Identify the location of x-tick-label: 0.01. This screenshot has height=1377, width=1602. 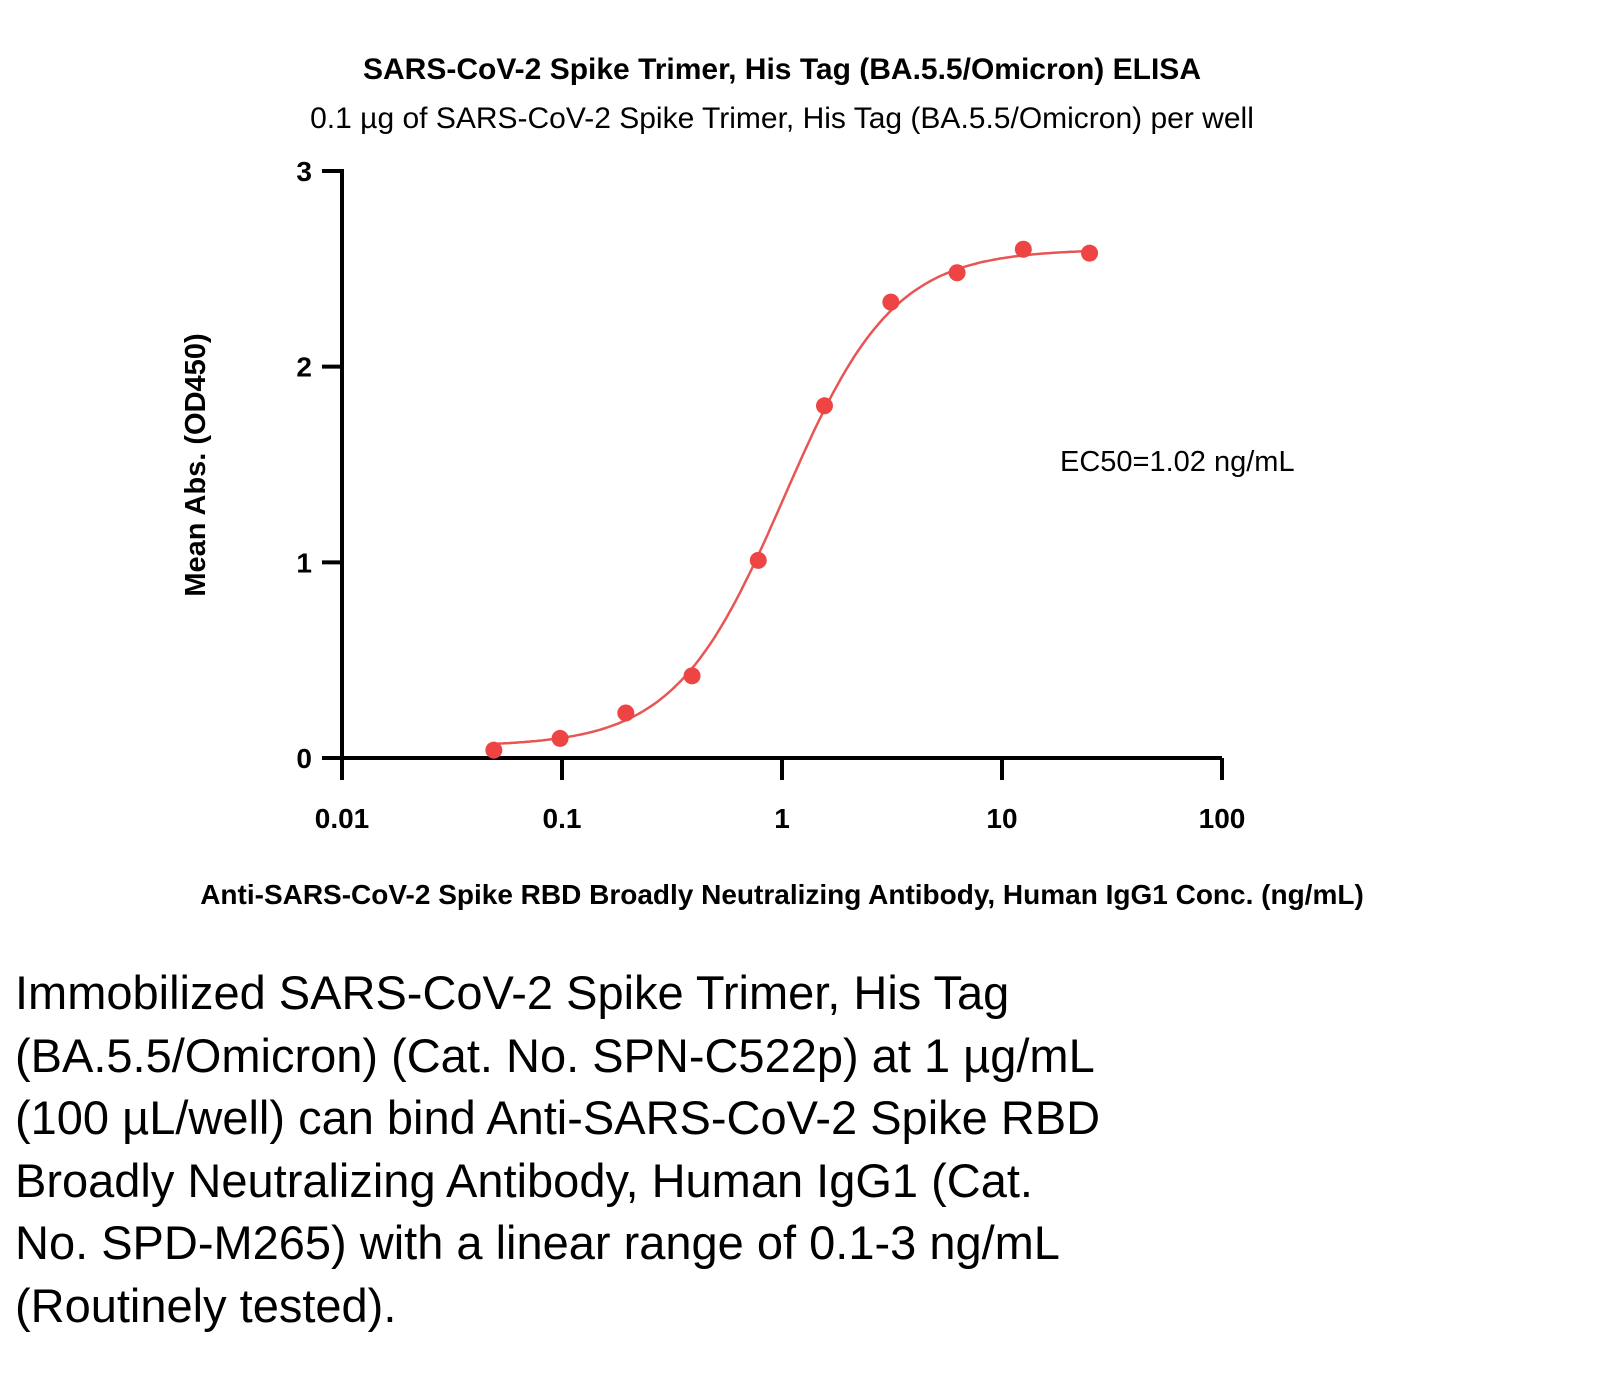
(342, 818).